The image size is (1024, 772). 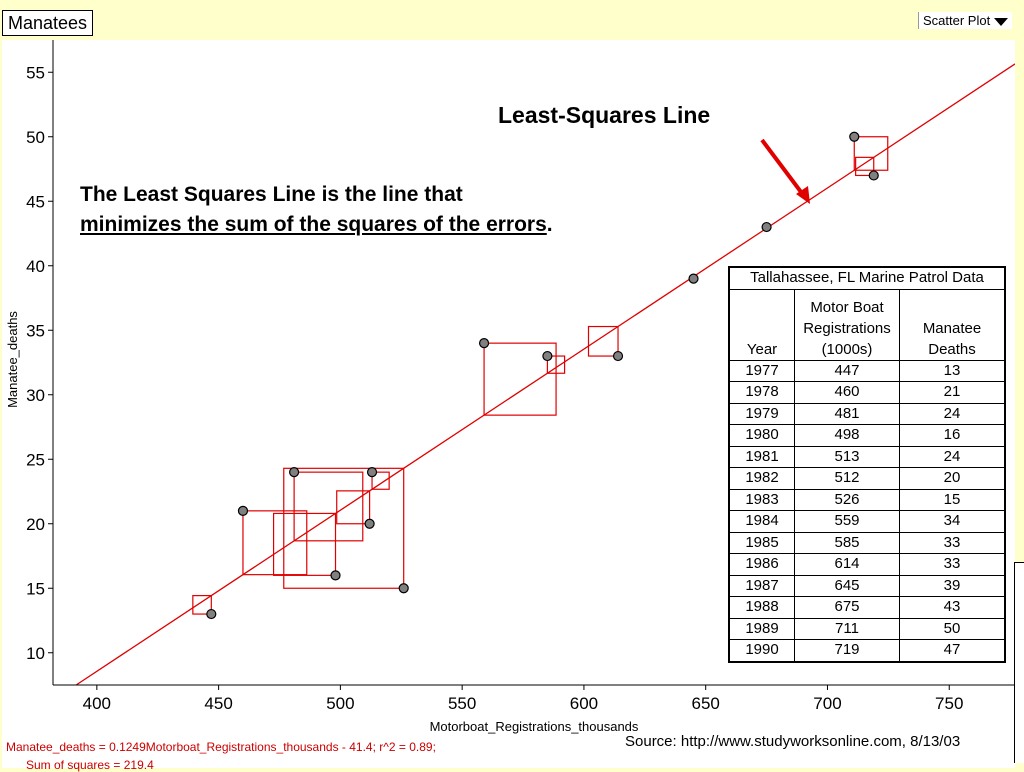 What do you see at coordinates (1019, 384) in the screenshot?
I see `window-edge` at bounding box center [1019, 384].